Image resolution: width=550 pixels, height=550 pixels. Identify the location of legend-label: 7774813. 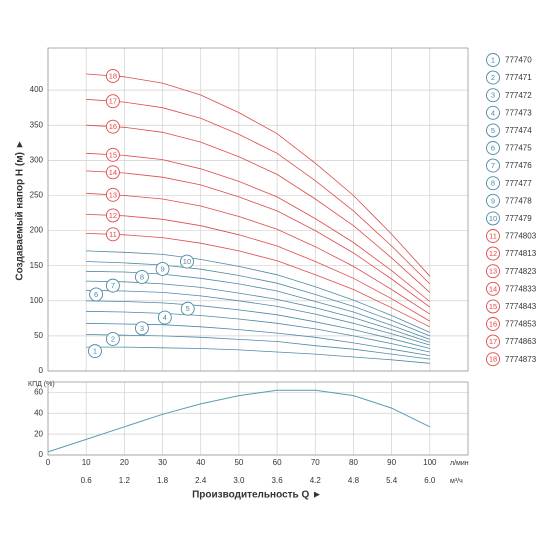
(521, 253).